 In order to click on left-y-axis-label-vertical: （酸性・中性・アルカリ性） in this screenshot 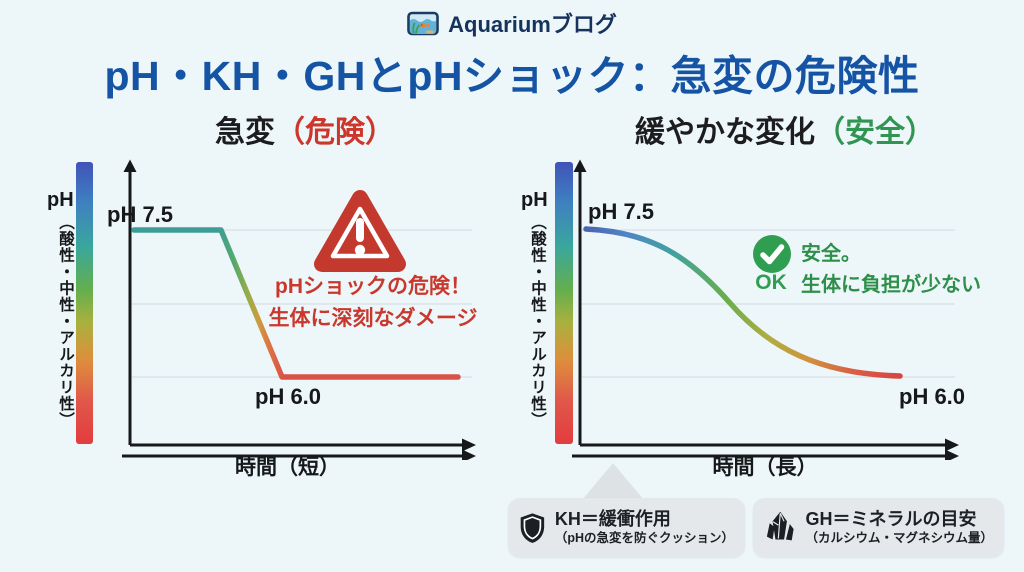, I will do `click(65, 321)`.